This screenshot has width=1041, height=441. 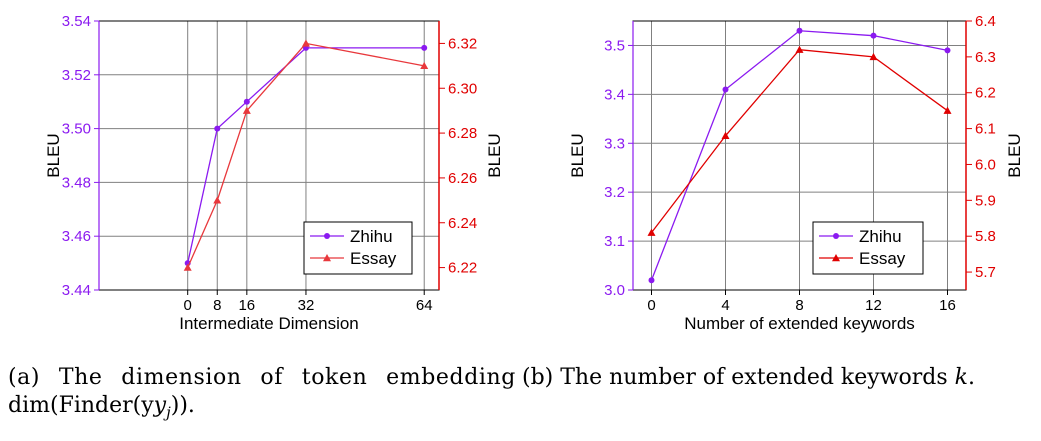 I want to click on a-legend-label-zhihu: Zhihu, so click(x=371, y=236).